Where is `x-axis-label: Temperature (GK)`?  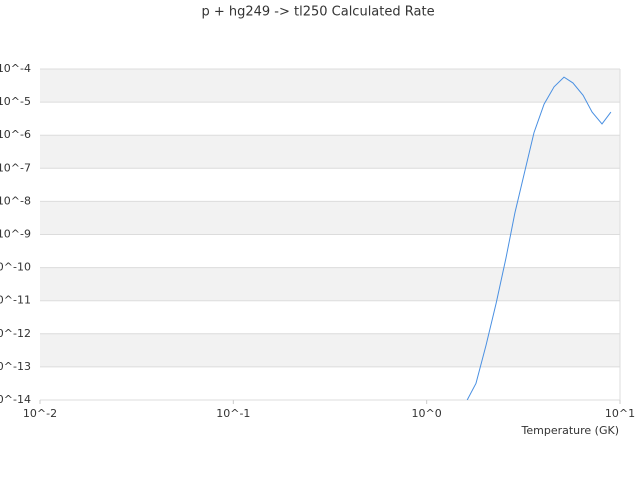
x-axis-label: Temperature (GK) is located at coordinates (570, 430).